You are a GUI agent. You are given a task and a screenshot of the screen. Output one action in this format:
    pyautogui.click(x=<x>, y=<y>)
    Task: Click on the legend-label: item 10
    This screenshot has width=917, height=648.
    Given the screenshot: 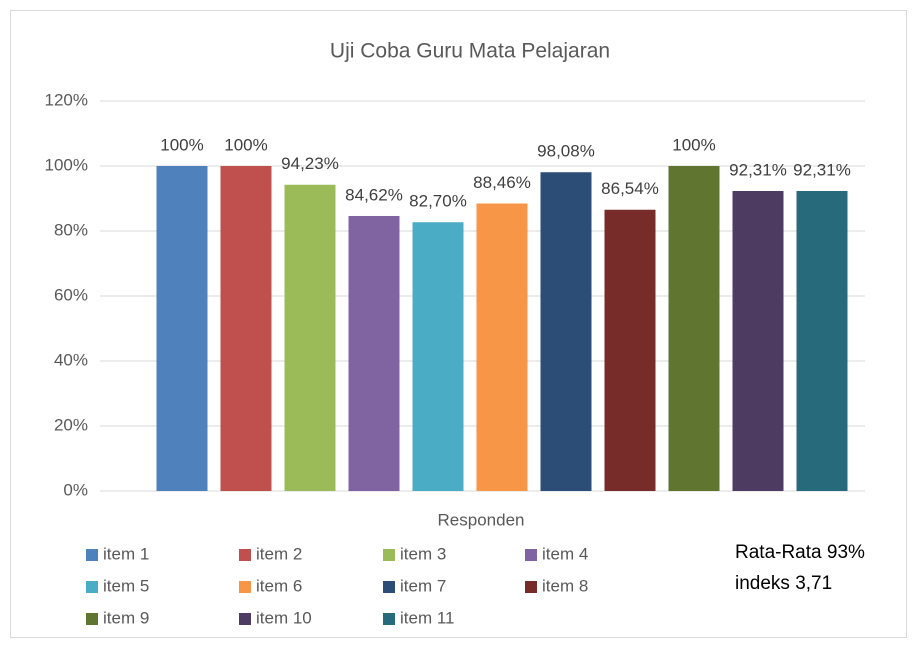 What is the action you would take?
    pyautogui.click(x=284, y=617)
    